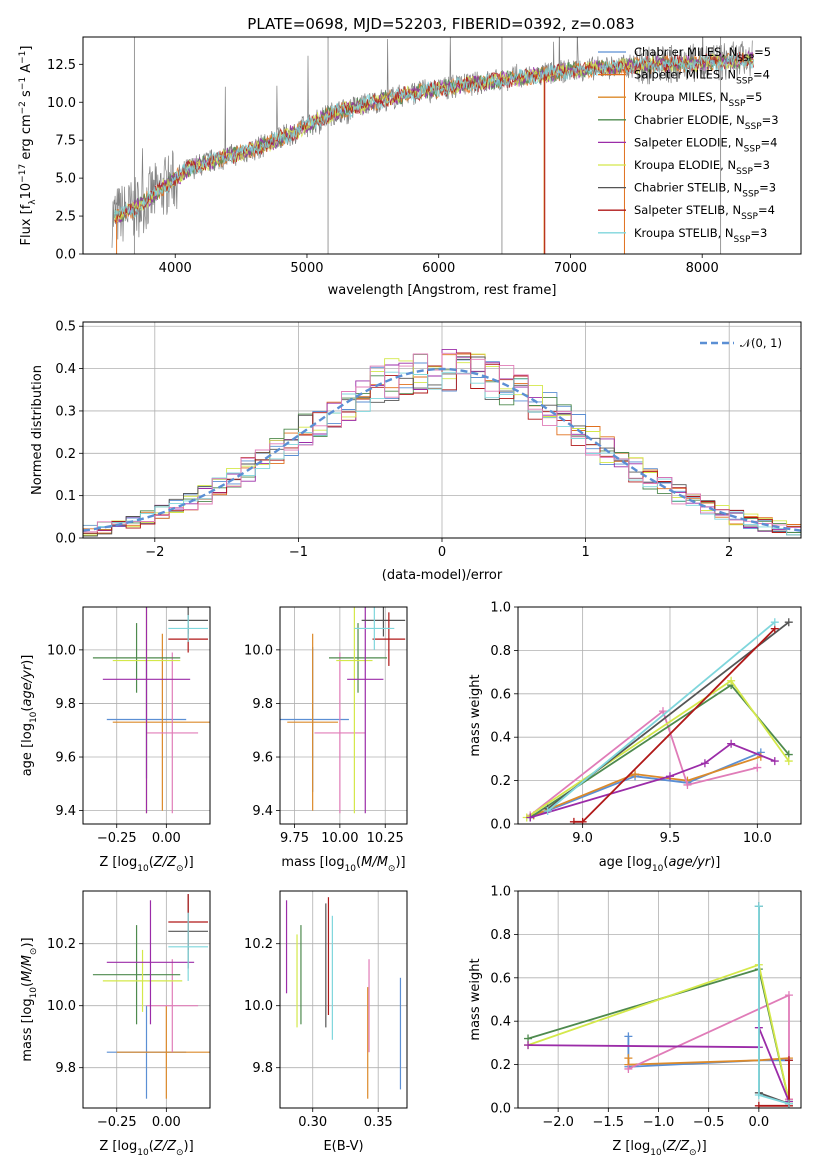 The width and height of the screenshot is (819, 1170). Describe the element at coordinates (65, 327) in the screenshot. I see `y-tick-label: 0.5` at that location.